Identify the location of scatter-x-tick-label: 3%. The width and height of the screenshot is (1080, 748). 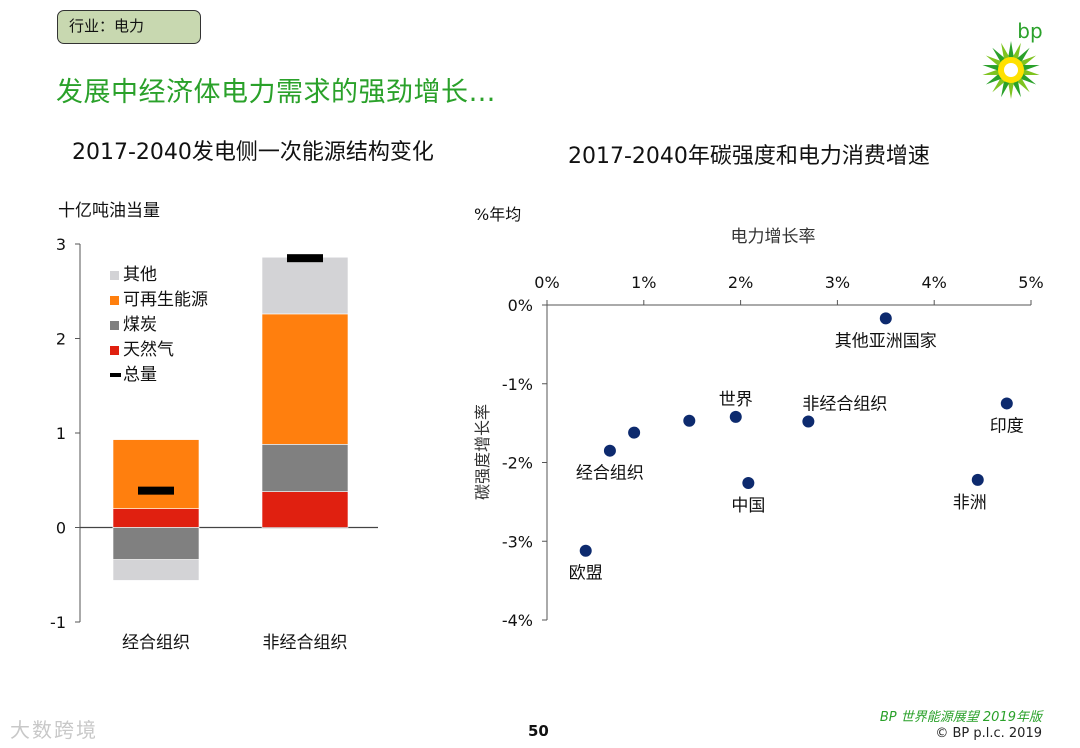
(837, 282).